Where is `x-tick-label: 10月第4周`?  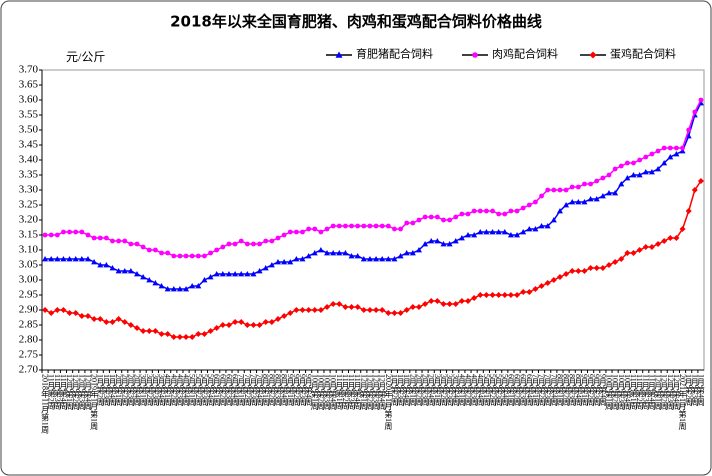 x-tick-label: 10月第4周 is located at coordinates (627, 392).